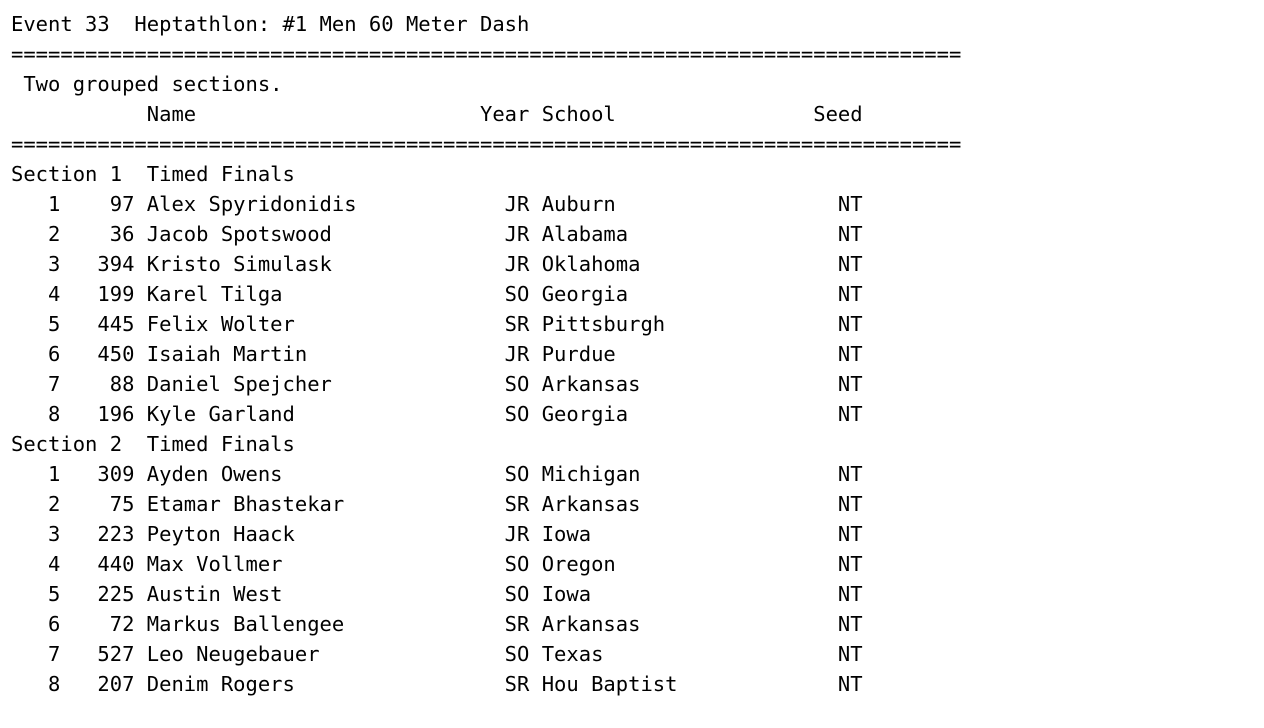 This screenshot has width=1264, height=728. What do you see at coordinates (437, 264) in the screenshot?
I see `entry-row: 3 394 Kristo Simulask JR Oklahoma NT` at bounding box center [437, 264].